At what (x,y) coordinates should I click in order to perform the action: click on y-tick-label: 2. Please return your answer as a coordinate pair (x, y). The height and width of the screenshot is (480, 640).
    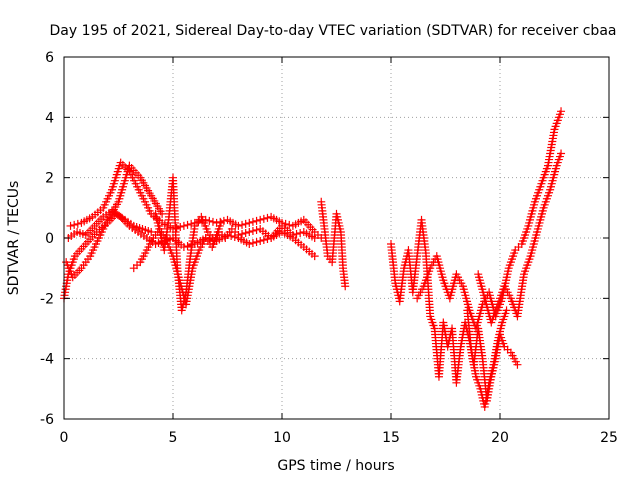
    Looking at the image, I should click on (49, 179).